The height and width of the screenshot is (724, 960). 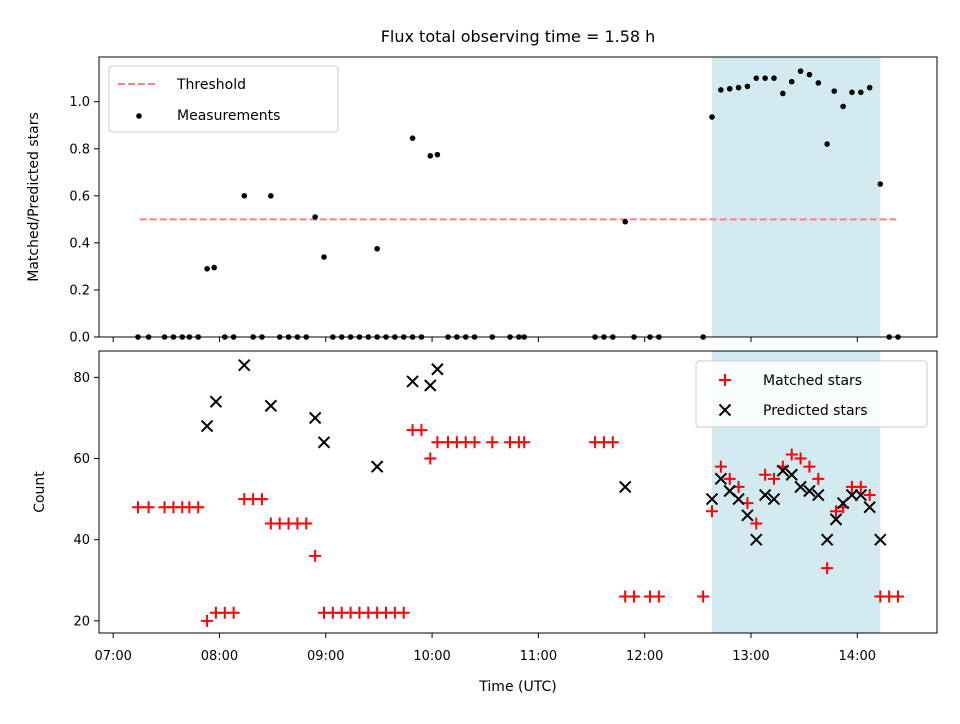 I want to click on x-tick-label: 13:00, so click(x=750, y=656).